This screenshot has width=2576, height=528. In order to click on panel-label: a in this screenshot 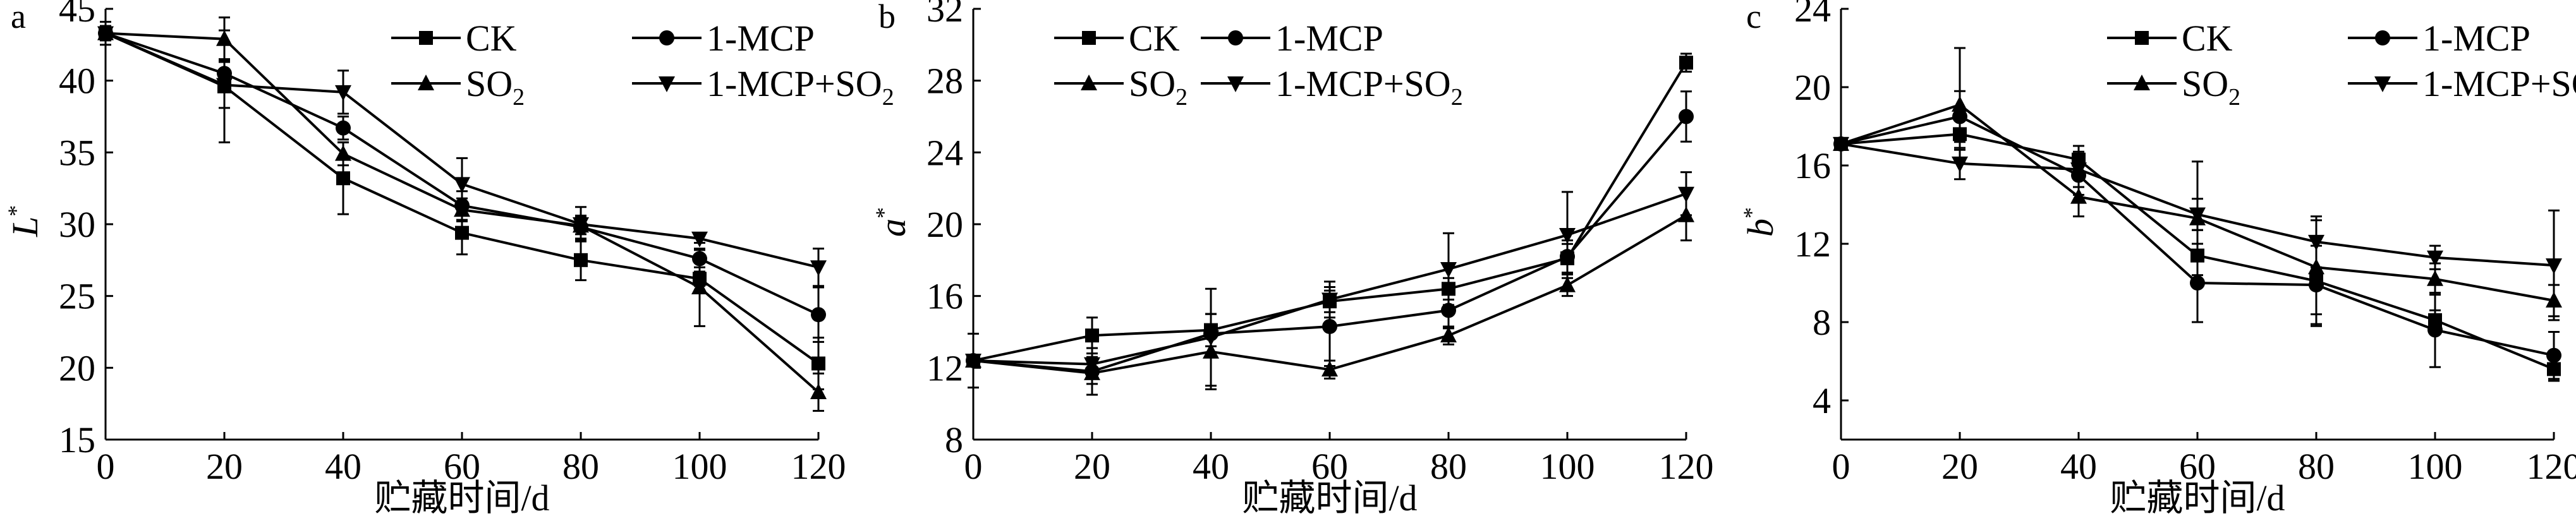, I will do `click(18, 17)`.